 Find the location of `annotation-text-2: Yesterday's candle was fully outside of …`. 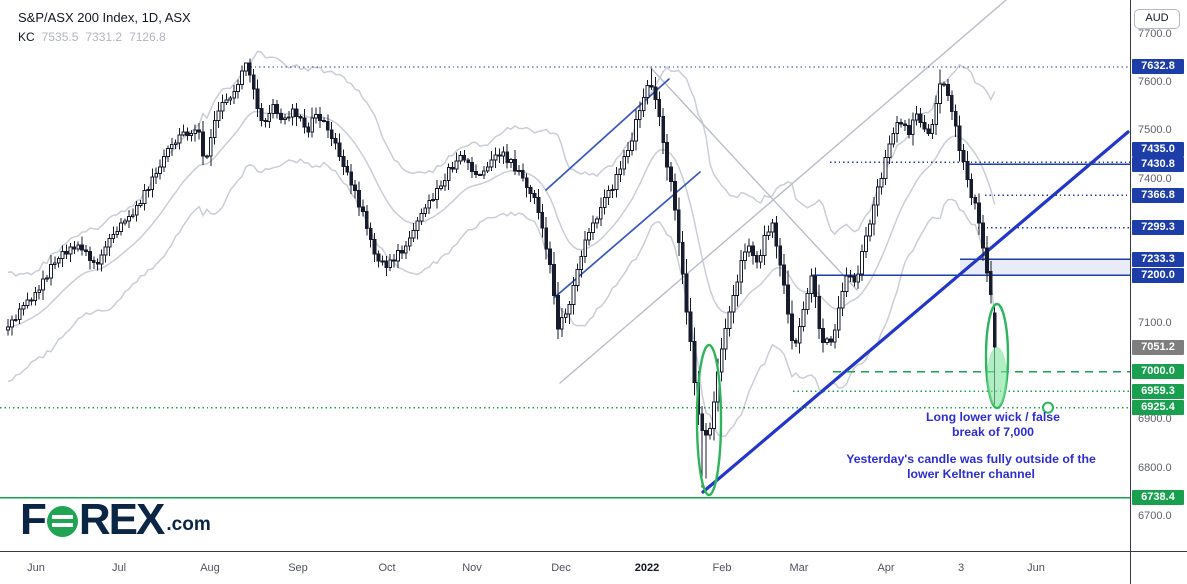

annotation-text-2: Yesterday's candle was fully outside of … is located at coordinates (971, 466).